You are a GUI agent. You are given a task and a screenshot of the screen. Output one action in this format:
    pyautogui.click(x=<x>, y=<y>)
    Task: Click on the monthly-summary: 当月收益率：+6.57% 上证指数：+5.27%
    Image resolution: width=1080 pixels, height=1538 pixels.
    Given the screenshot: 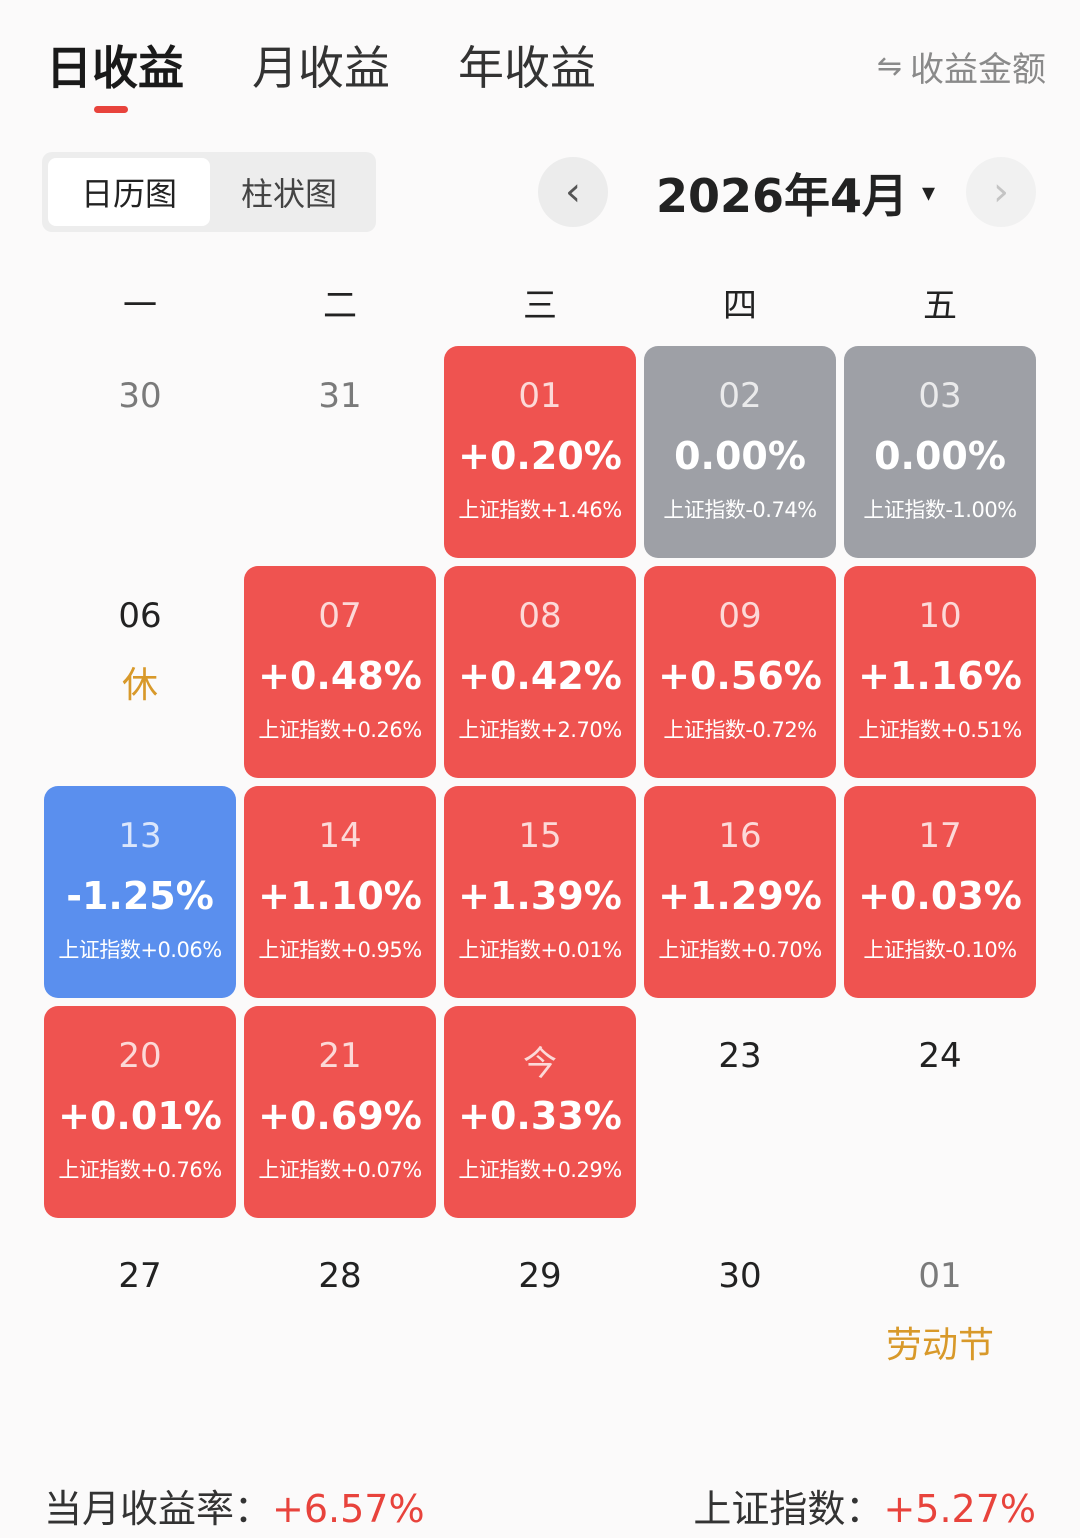 What is the action you would take?
    pyautogui.click(x=540, y=1508)
    